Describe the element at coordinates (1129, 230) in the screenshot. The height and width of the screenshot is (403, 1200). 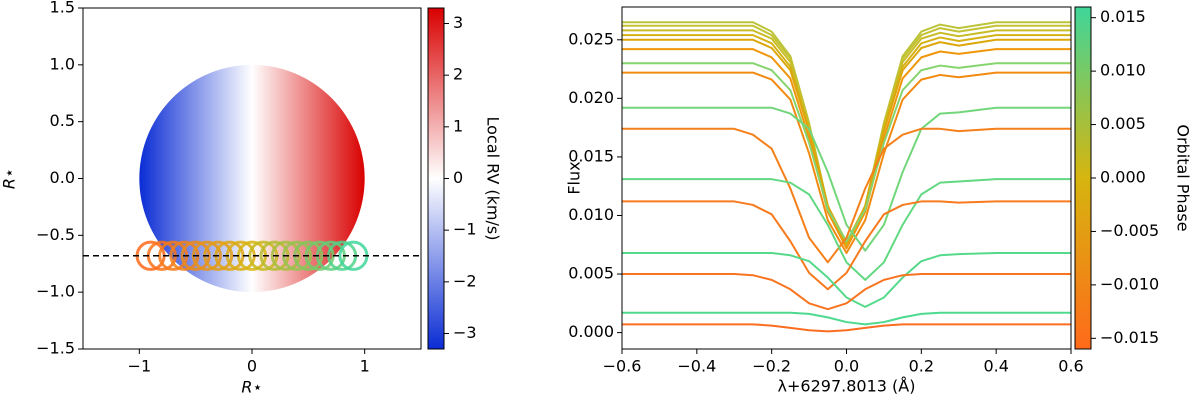
I see `colorbar-tick-label: −0.005` at that location.